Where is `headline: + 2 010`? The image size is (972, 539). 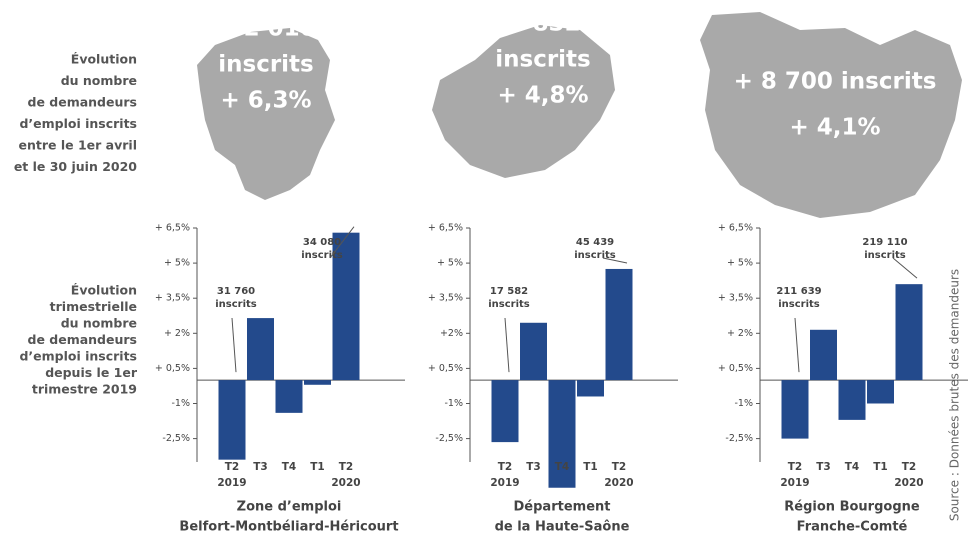
headline: + 2 010 is located at coordinates (265, 29).